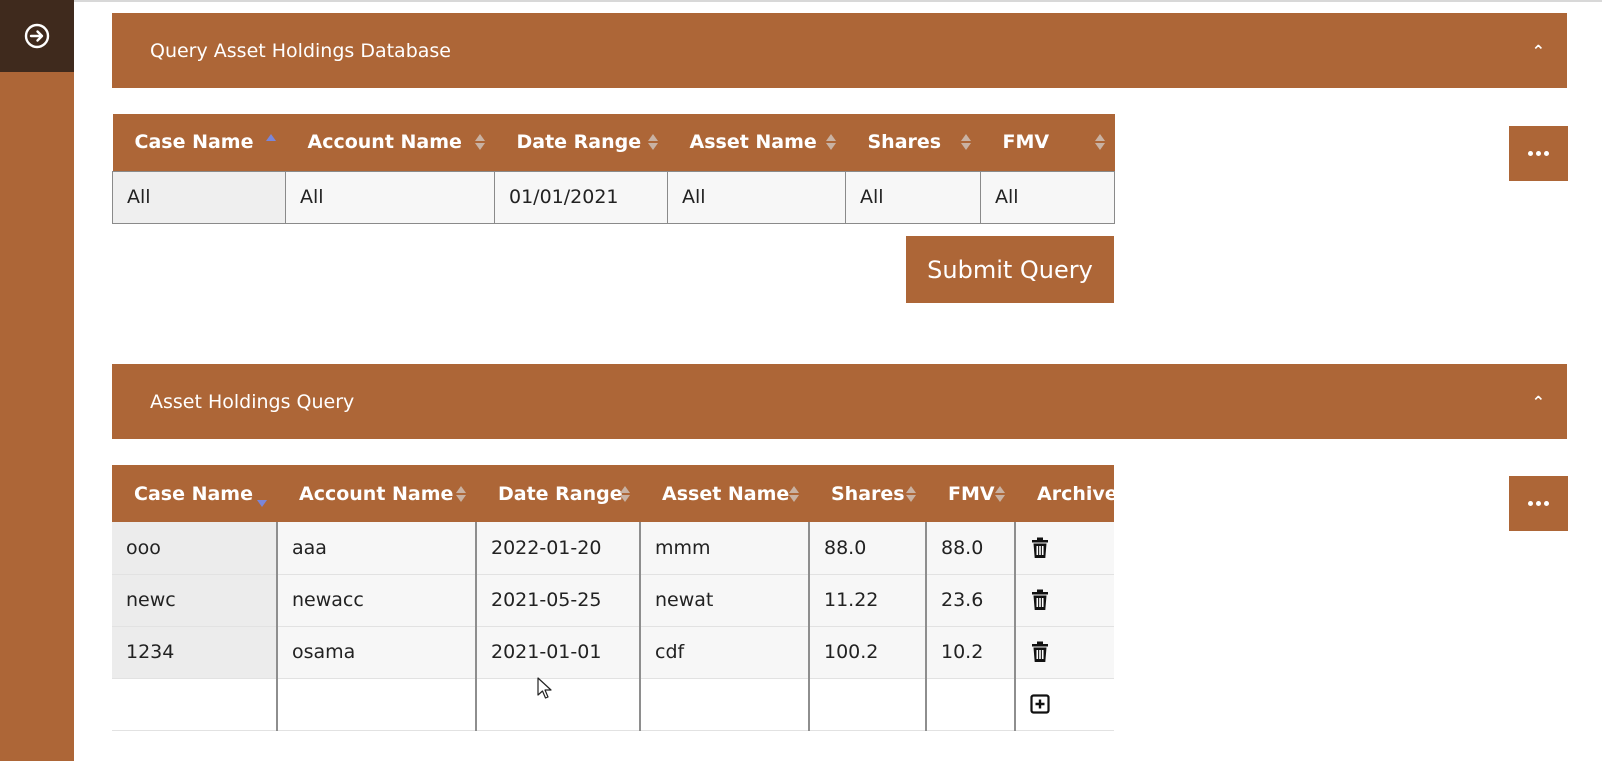 Image resolution: width=1602 pixels, height=761 pixels. What do you see at coordinates (558, 704) in the screenshot?
I see `new-cell-date-range` at bounding box center [558, 704].